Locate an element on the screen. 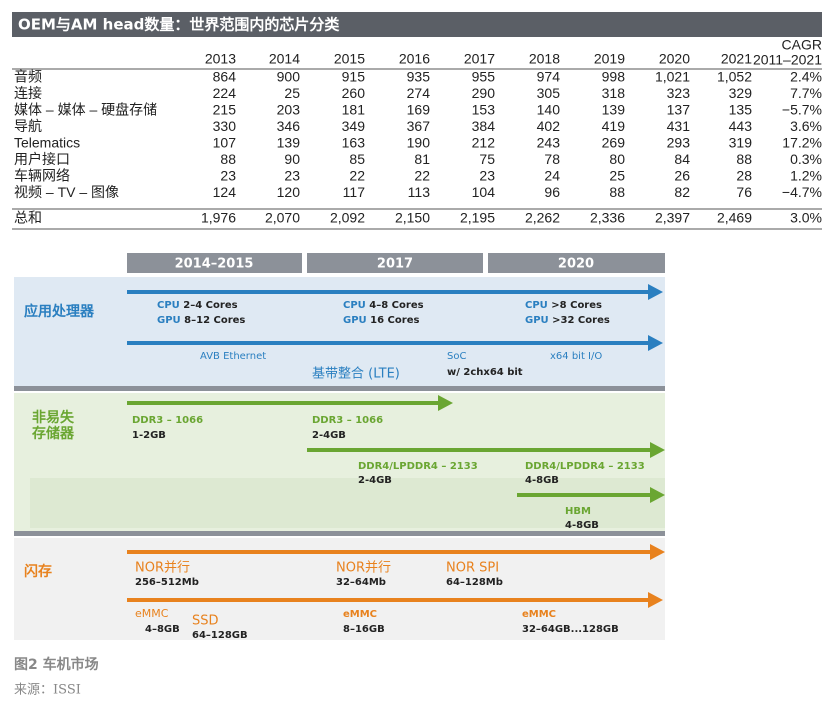  column-header: CAGR is located at coordinates (802, 45).